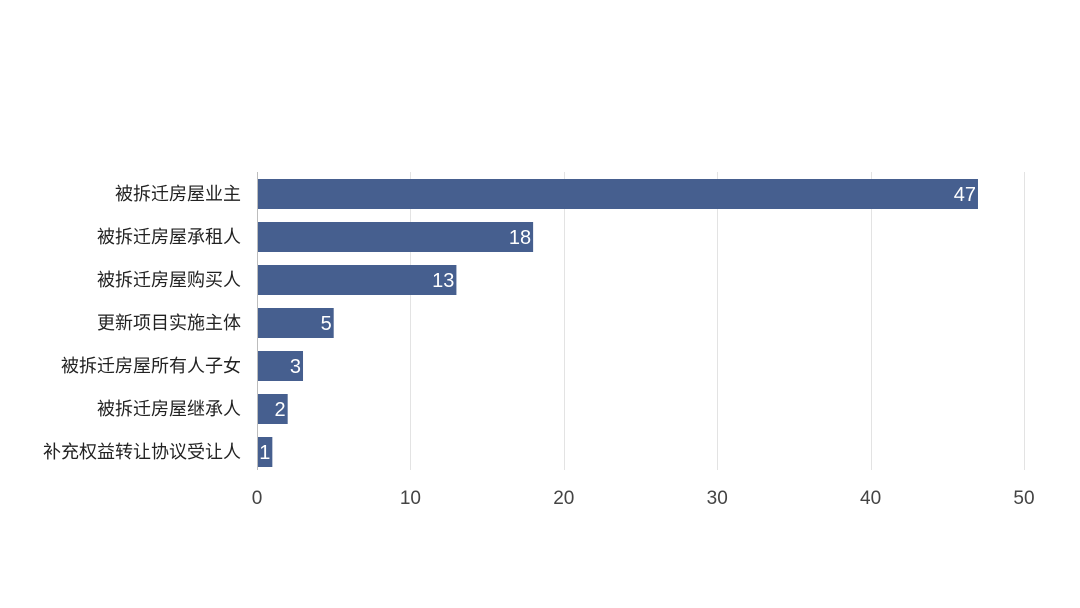  What do you see at coordinates (870, 498) in the screenshot?
I see `x-tick-label-40: 40` at bounding box center [870, 498].